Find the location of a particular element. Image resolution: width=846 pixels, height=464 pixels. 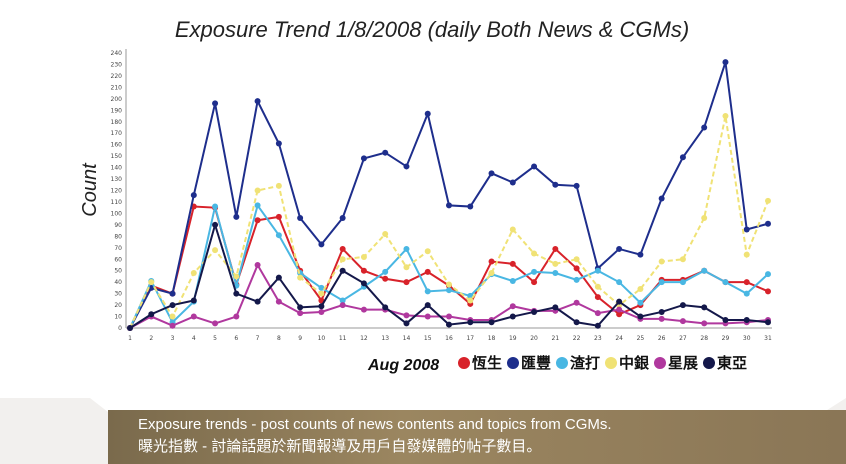

y-tick-label: 40 is located at coordinates (118, 282).